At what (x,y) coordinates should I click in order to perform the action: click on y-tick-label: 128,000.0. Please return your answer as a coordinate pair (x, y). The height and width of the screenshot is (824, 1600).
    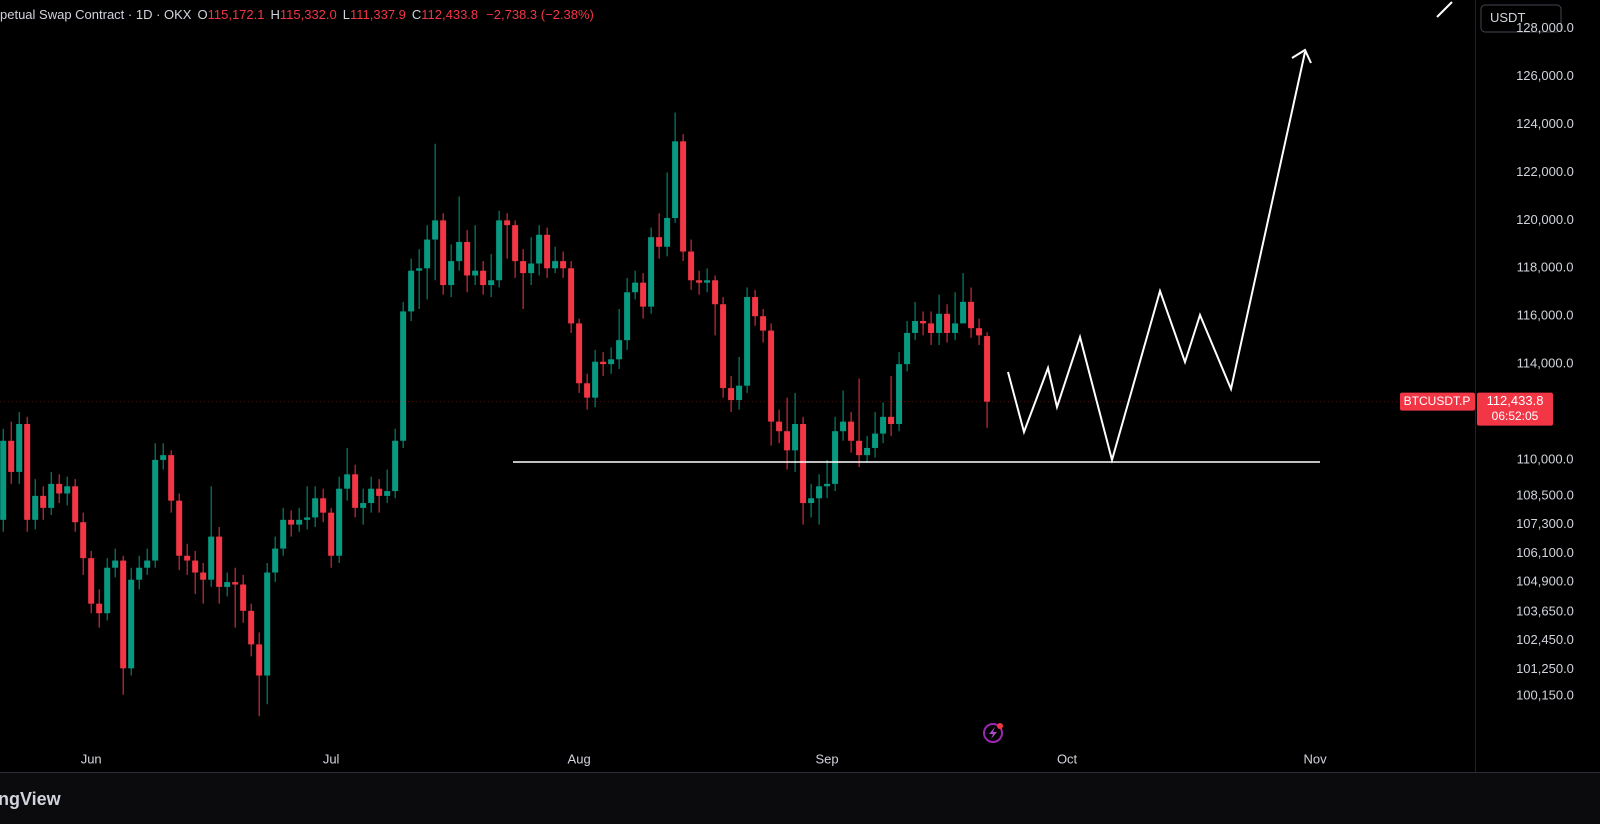
    Looking at the image, I should click on (1545, 27).